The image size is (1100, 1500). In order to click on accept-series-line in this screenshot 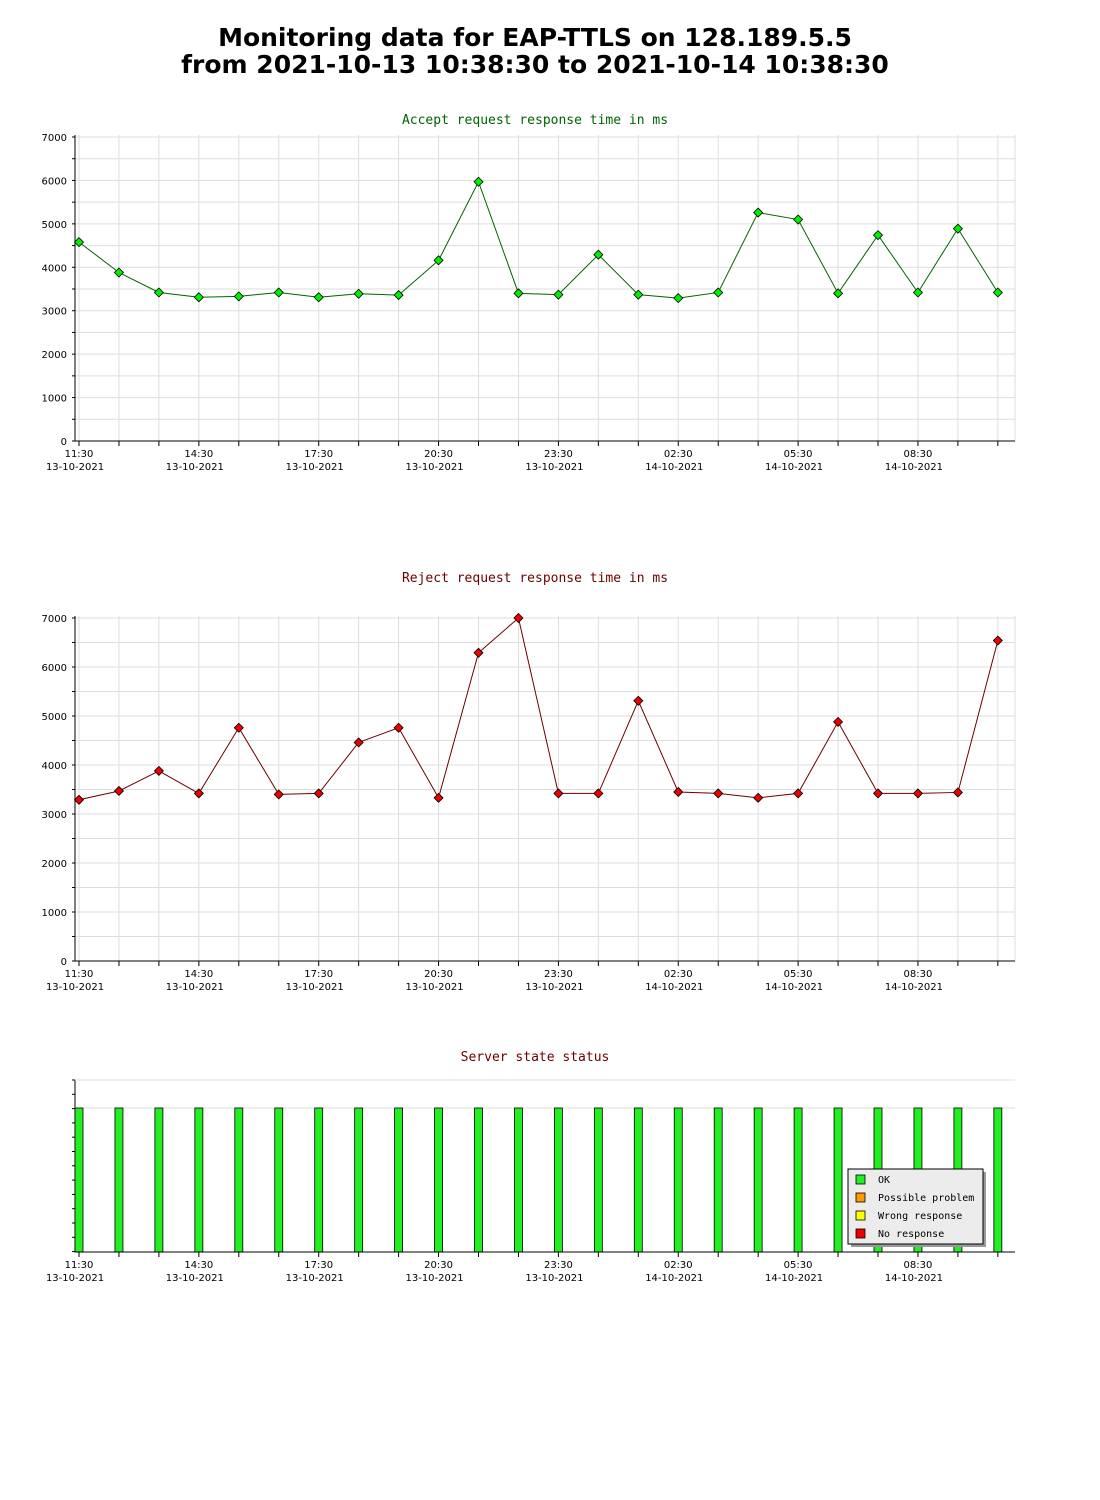, I will do `click(538, 239)`.